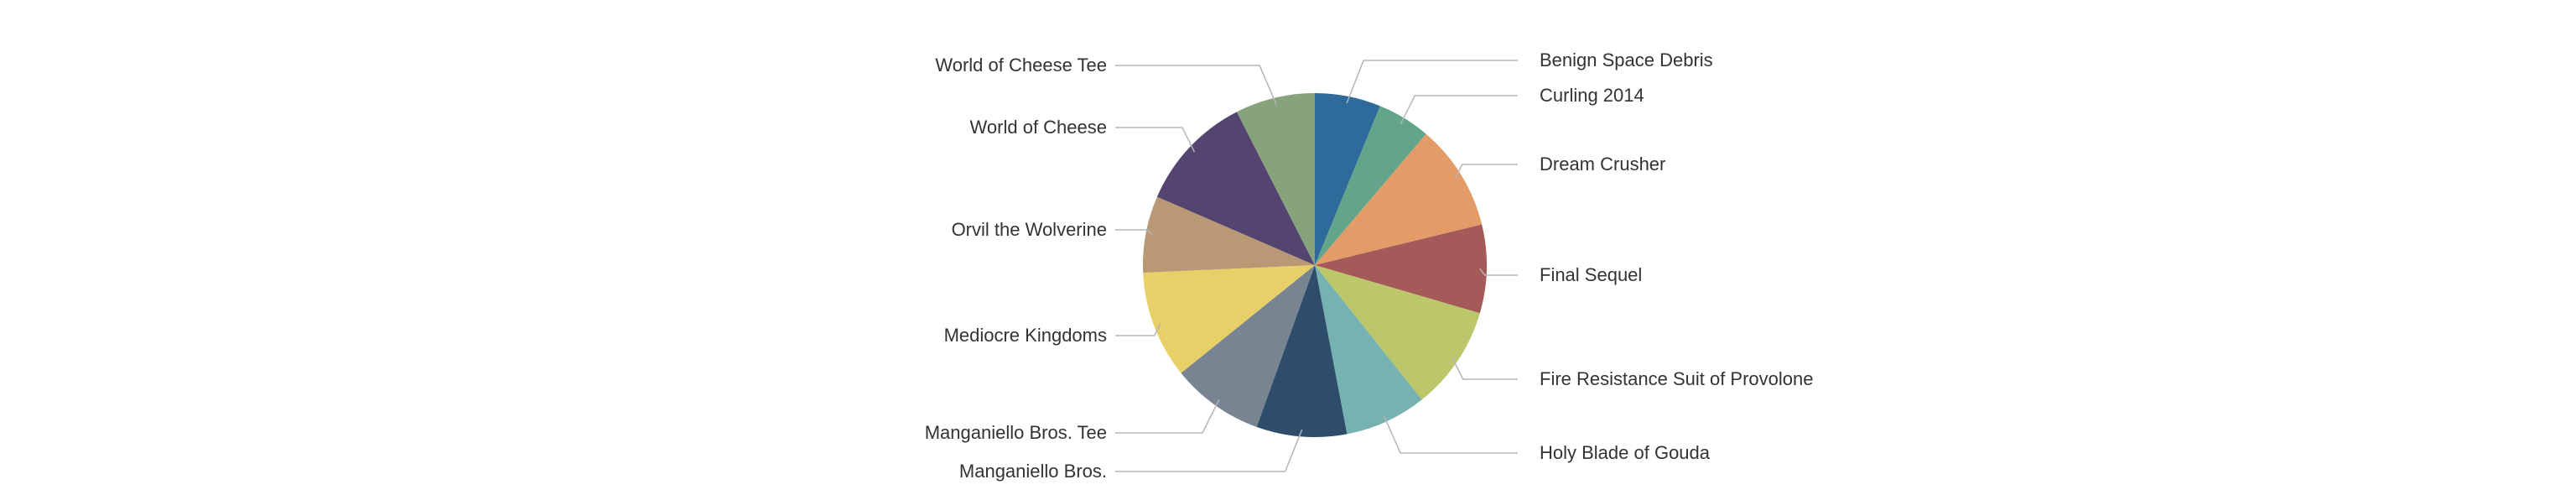  What do you see at coordinates (1033, 471) in the screenshot?
I see `slice-label: Manganiello Bros.` at bounding box center [1033, 471].